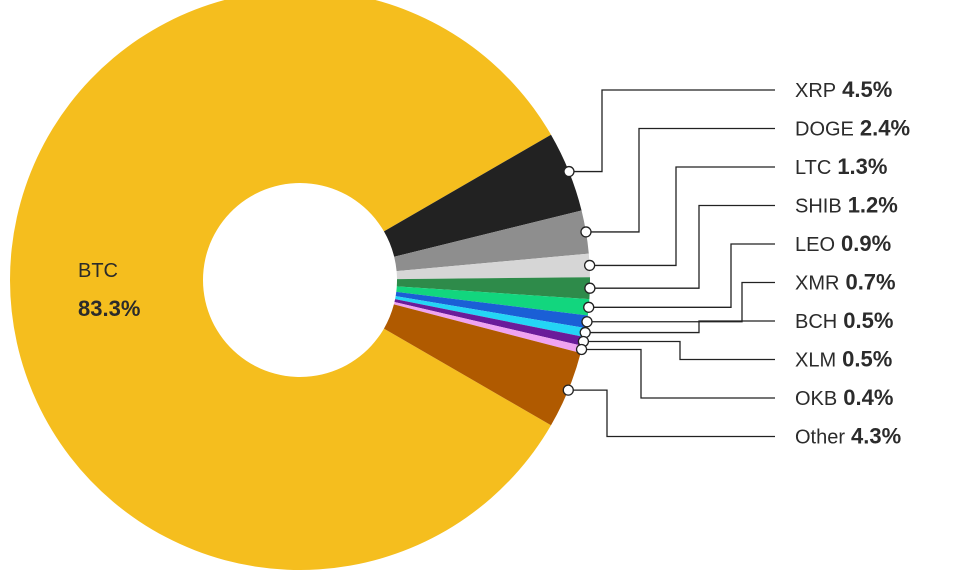  I want to click on leader-line-xmr, so click(680, 302).